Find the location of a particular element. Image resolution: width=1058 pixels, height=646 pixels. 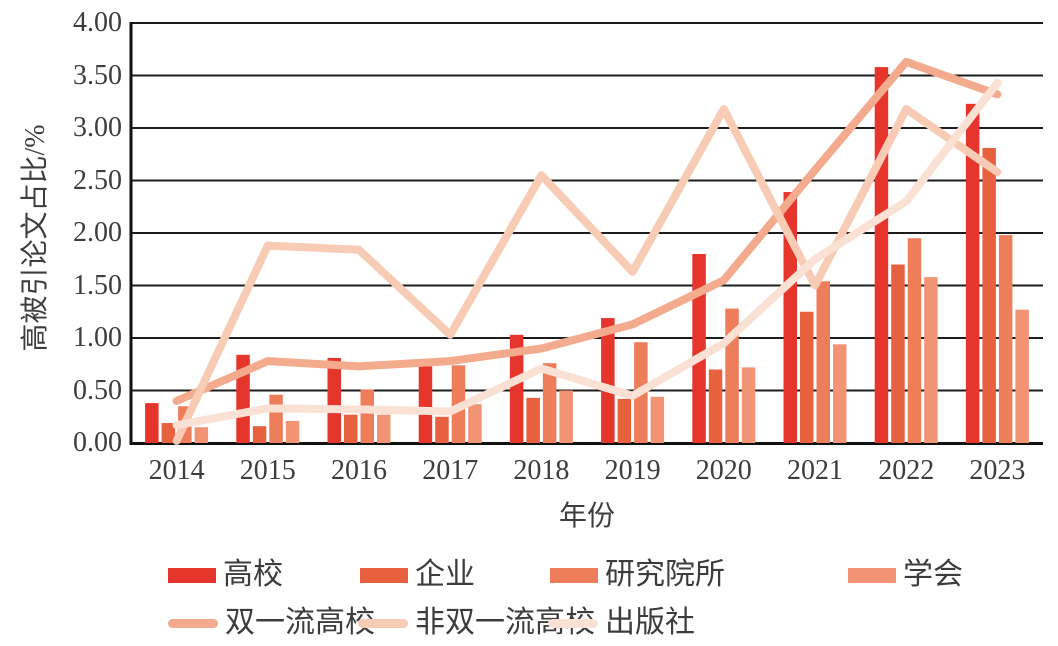

x-tick-label: 2023 is located at coordinates (997, 470).